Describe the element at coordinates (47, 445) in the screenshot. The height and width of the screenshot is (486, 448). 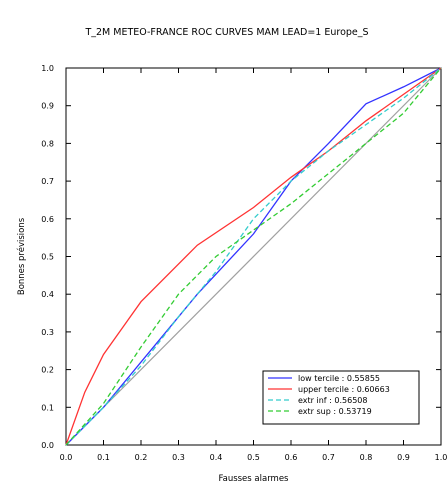
I see `y-tick-label: 0.0` at that location.